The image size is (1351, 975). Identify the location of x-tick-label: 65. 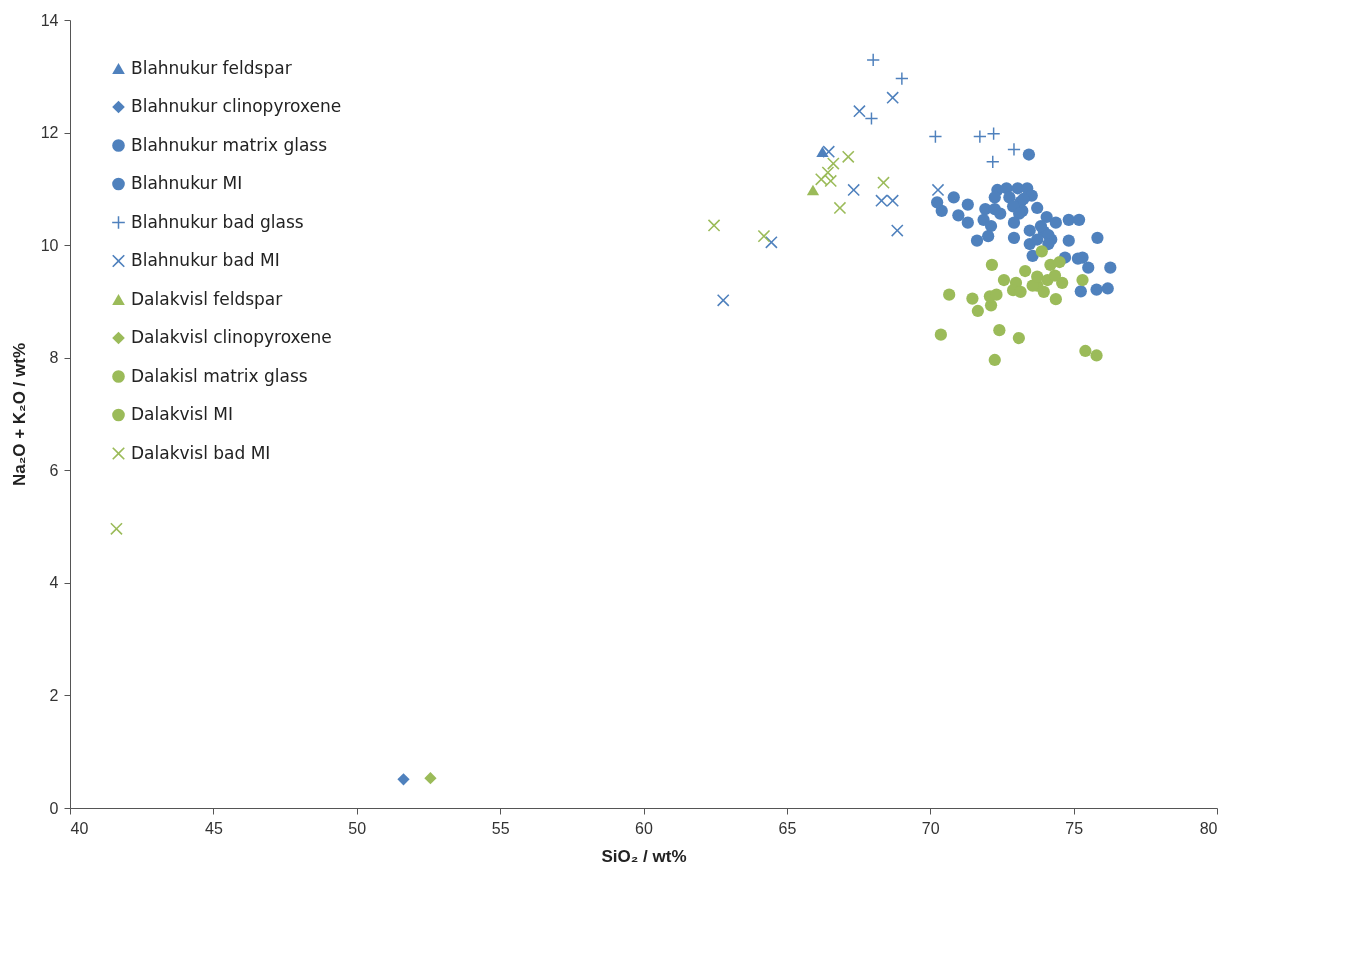
(787, 828).